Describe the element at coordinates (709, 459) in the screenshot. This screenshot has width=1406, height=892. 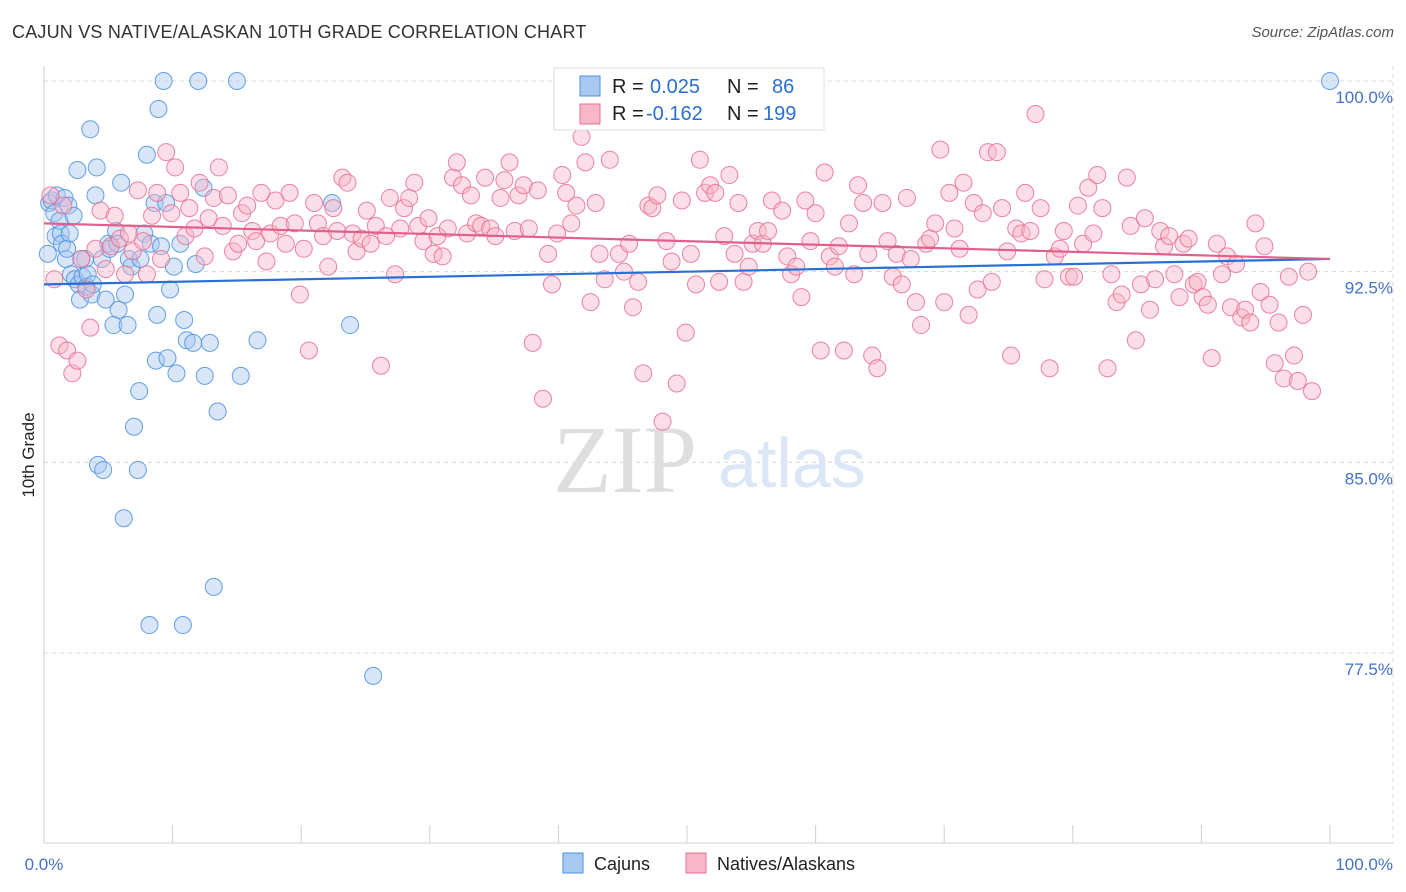
I see `watermark: ZIP atlas` at that location.